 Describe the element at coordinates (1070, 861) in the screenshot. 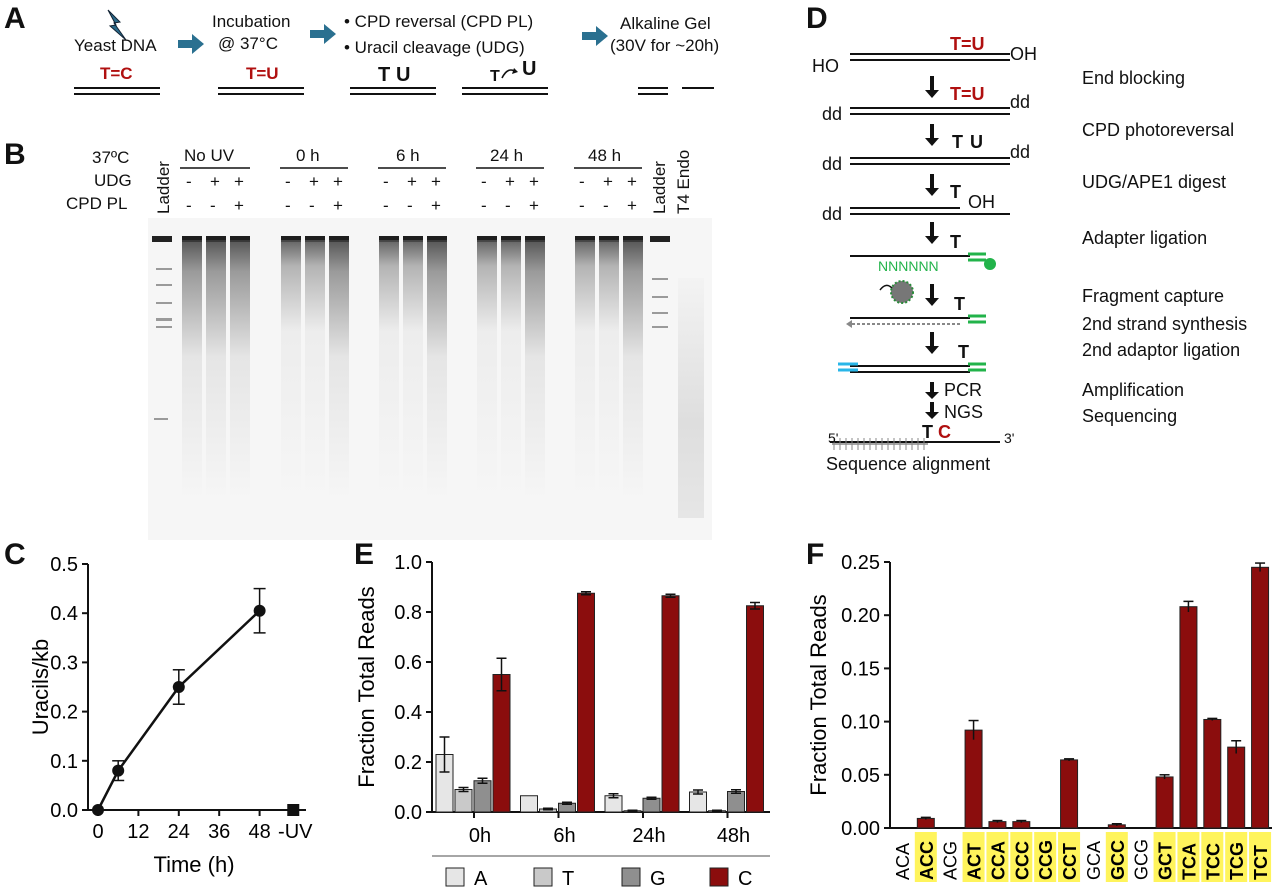

I see `x-tick-label: CCT` at that location.